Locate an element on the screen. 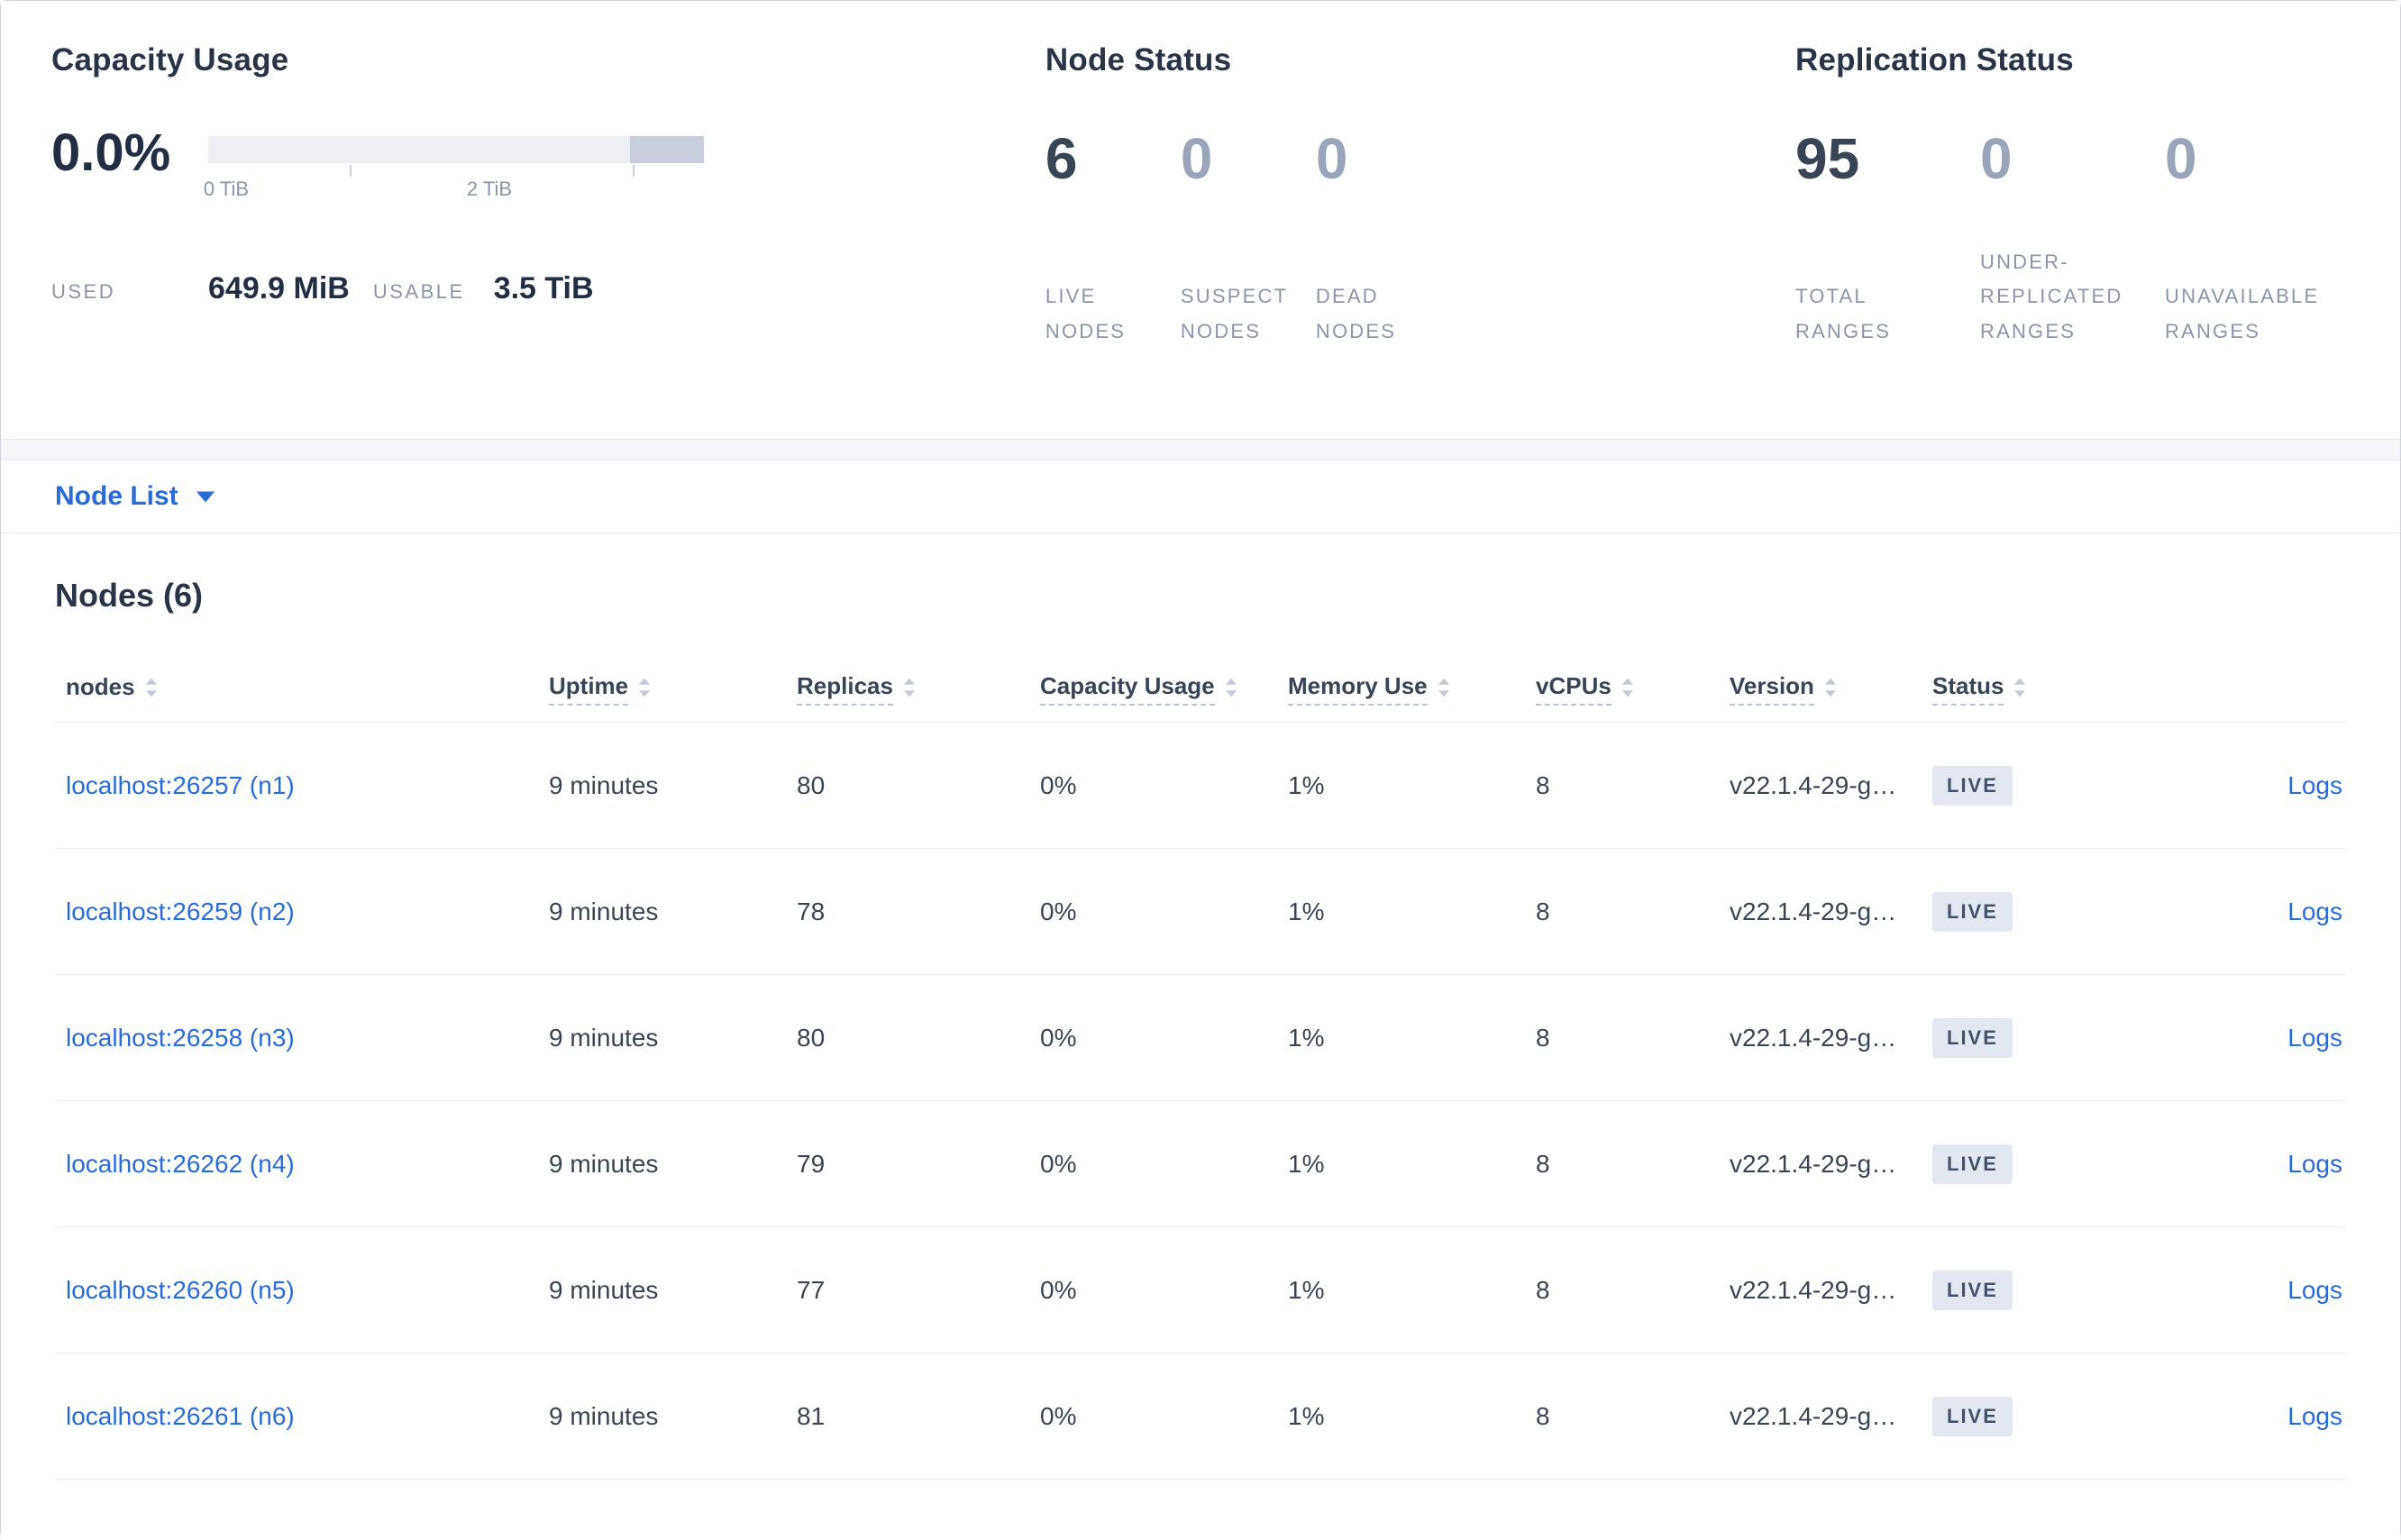  capacity-gauge: 0 TiB 2 TiB is located at coordinates (454, 168).